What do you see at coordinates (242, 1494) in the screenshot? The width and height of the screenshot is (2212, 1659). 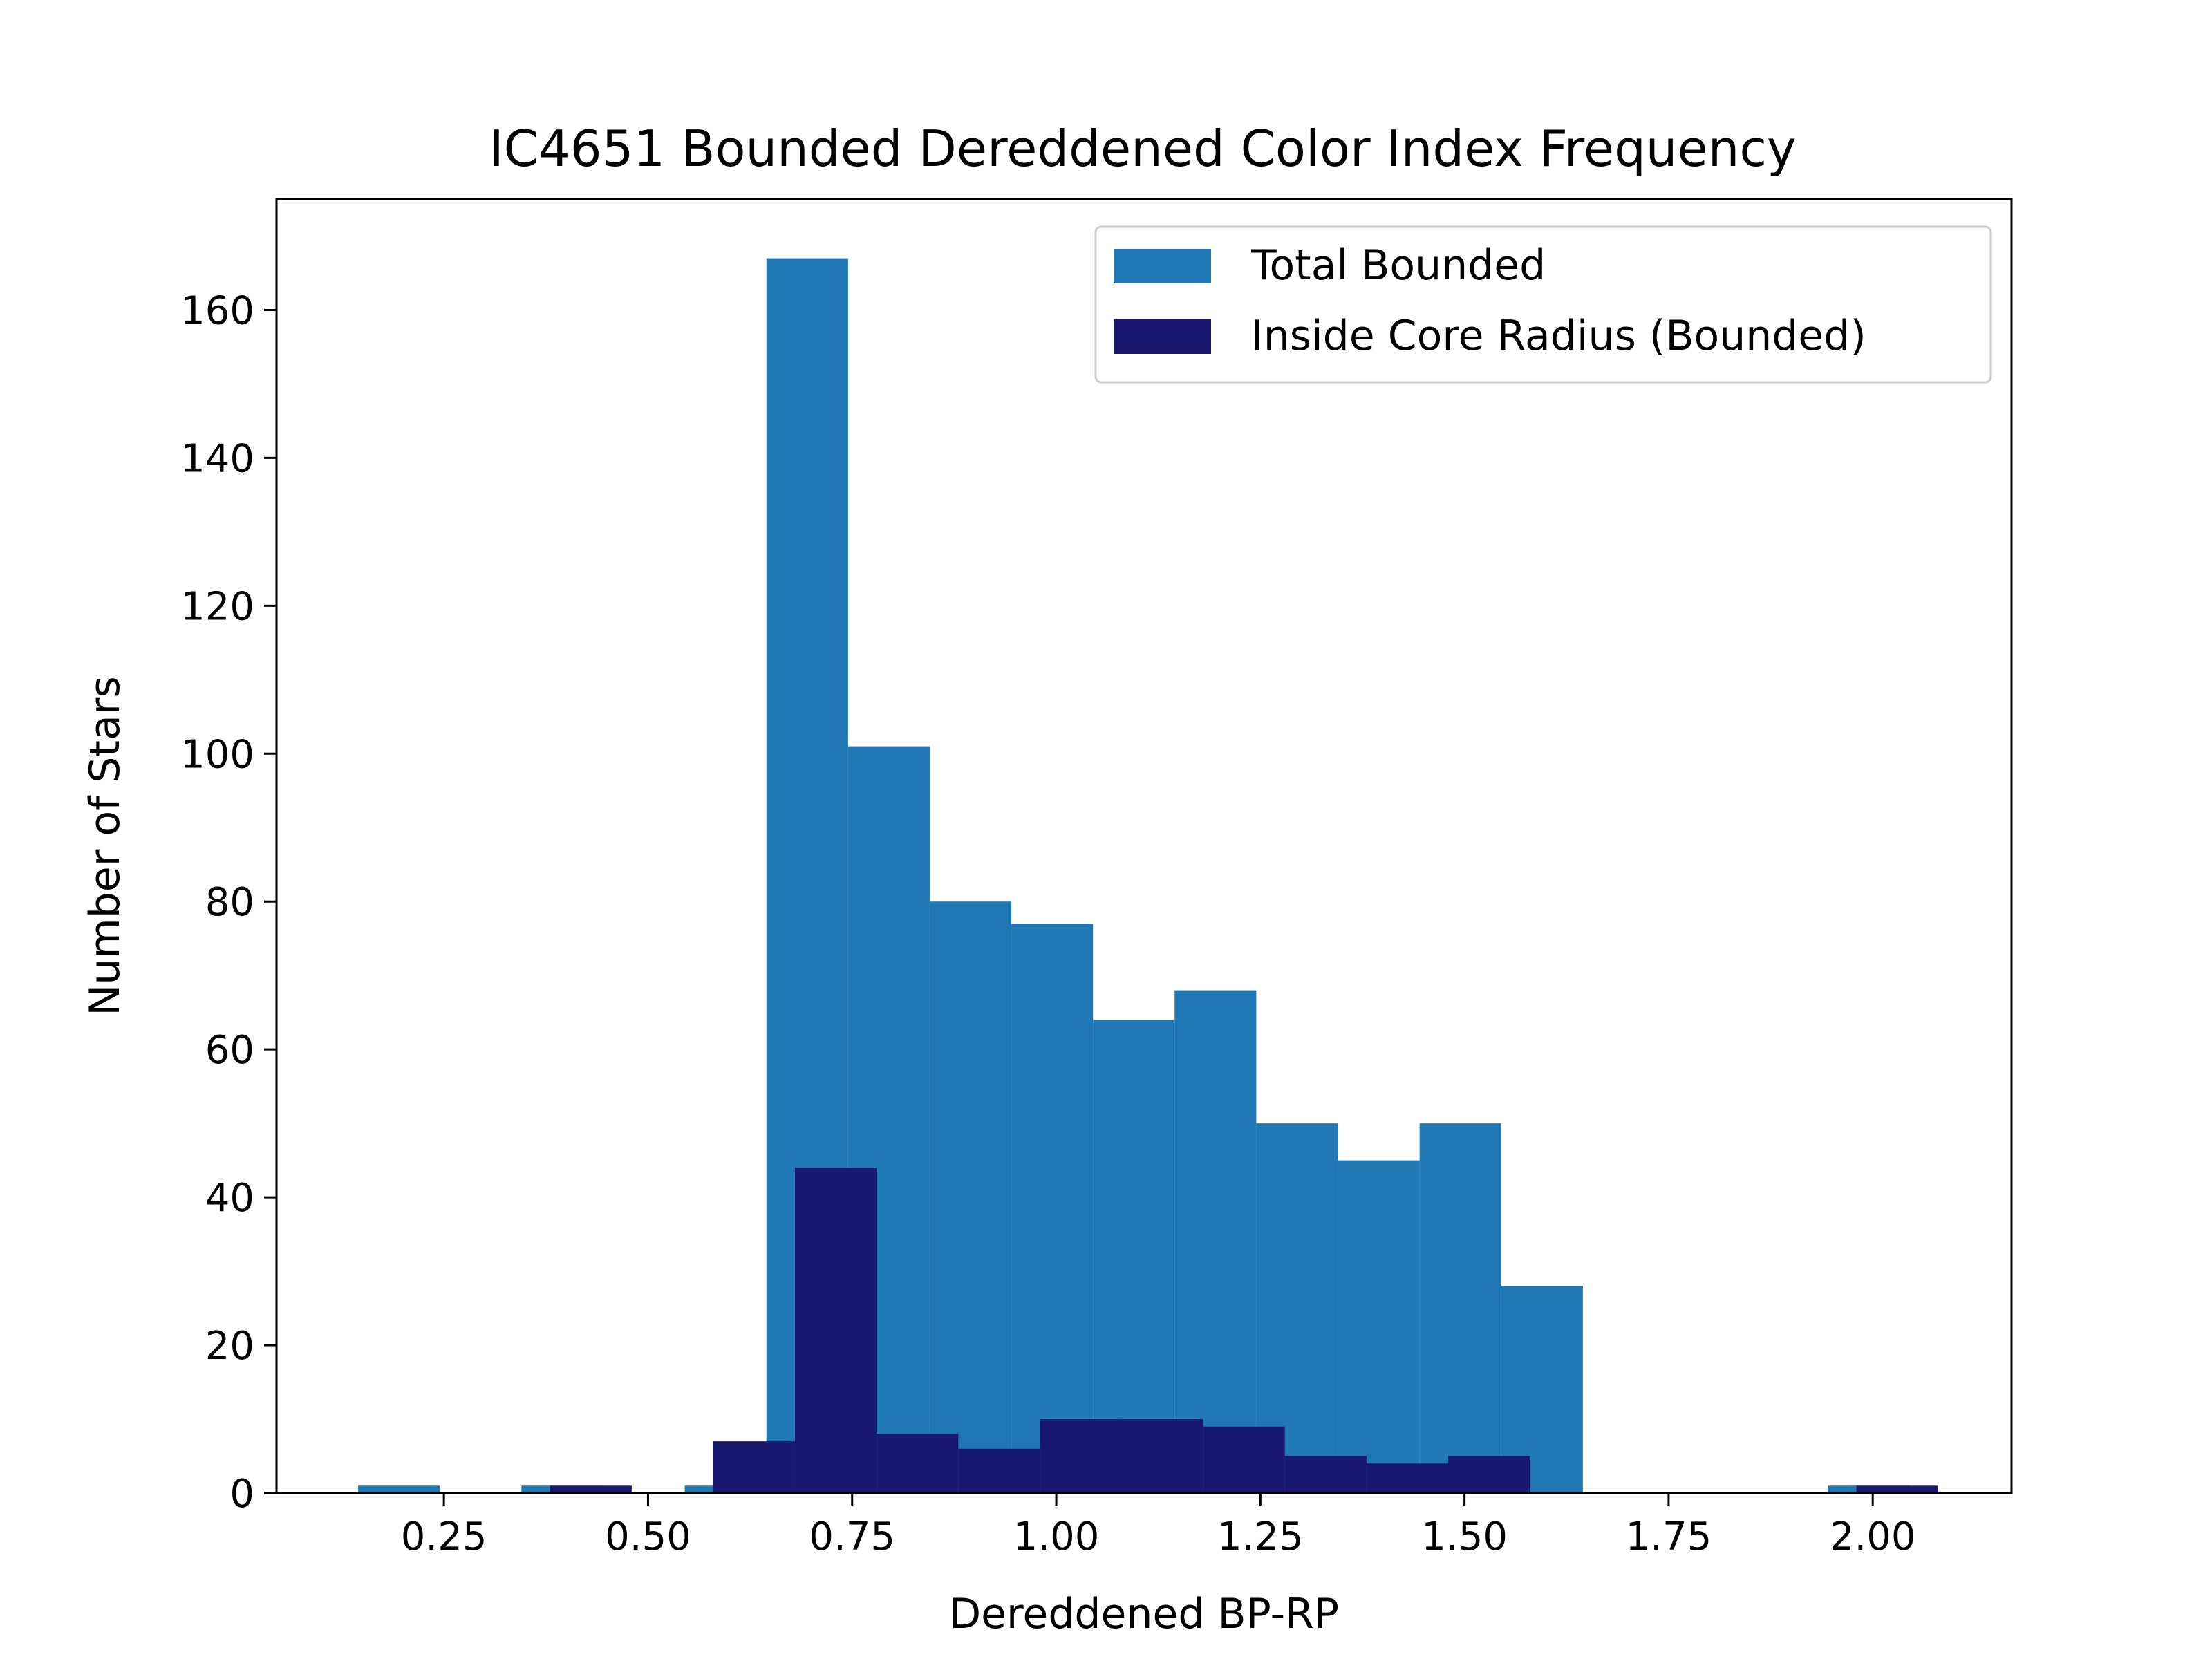 I see `y-tick-label: 0` at bounding box center [242, 1494].